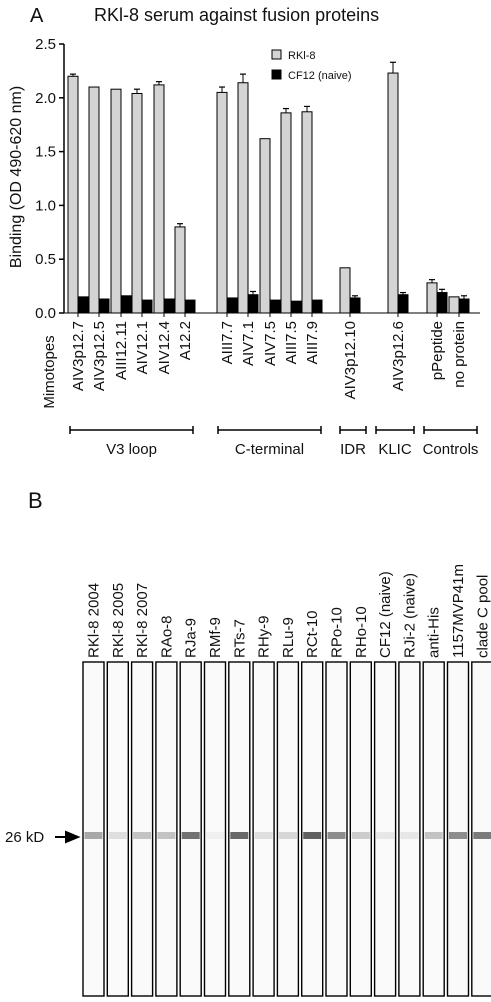  Describe the element at coordinates (121, 350) in the screenshot. I see `category-label: AIII12.11` at that location.